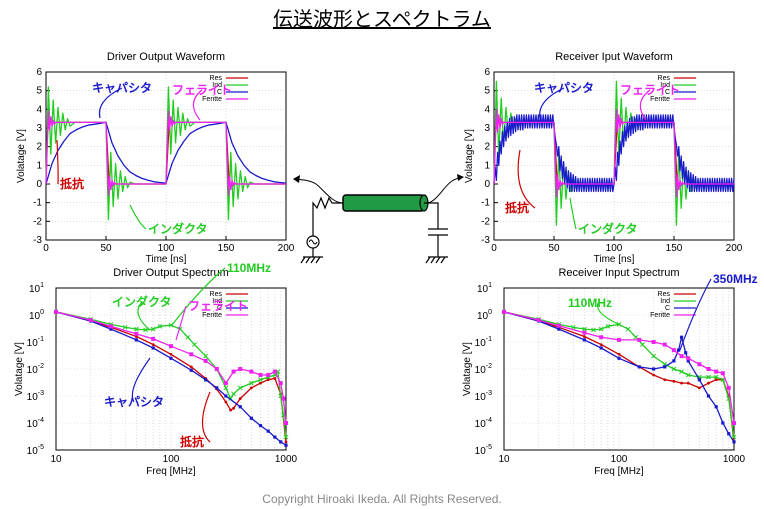 This screenshot has height=509, width=764. I want to click on x-axis-label: Freq [MHz], so click(171, 471).